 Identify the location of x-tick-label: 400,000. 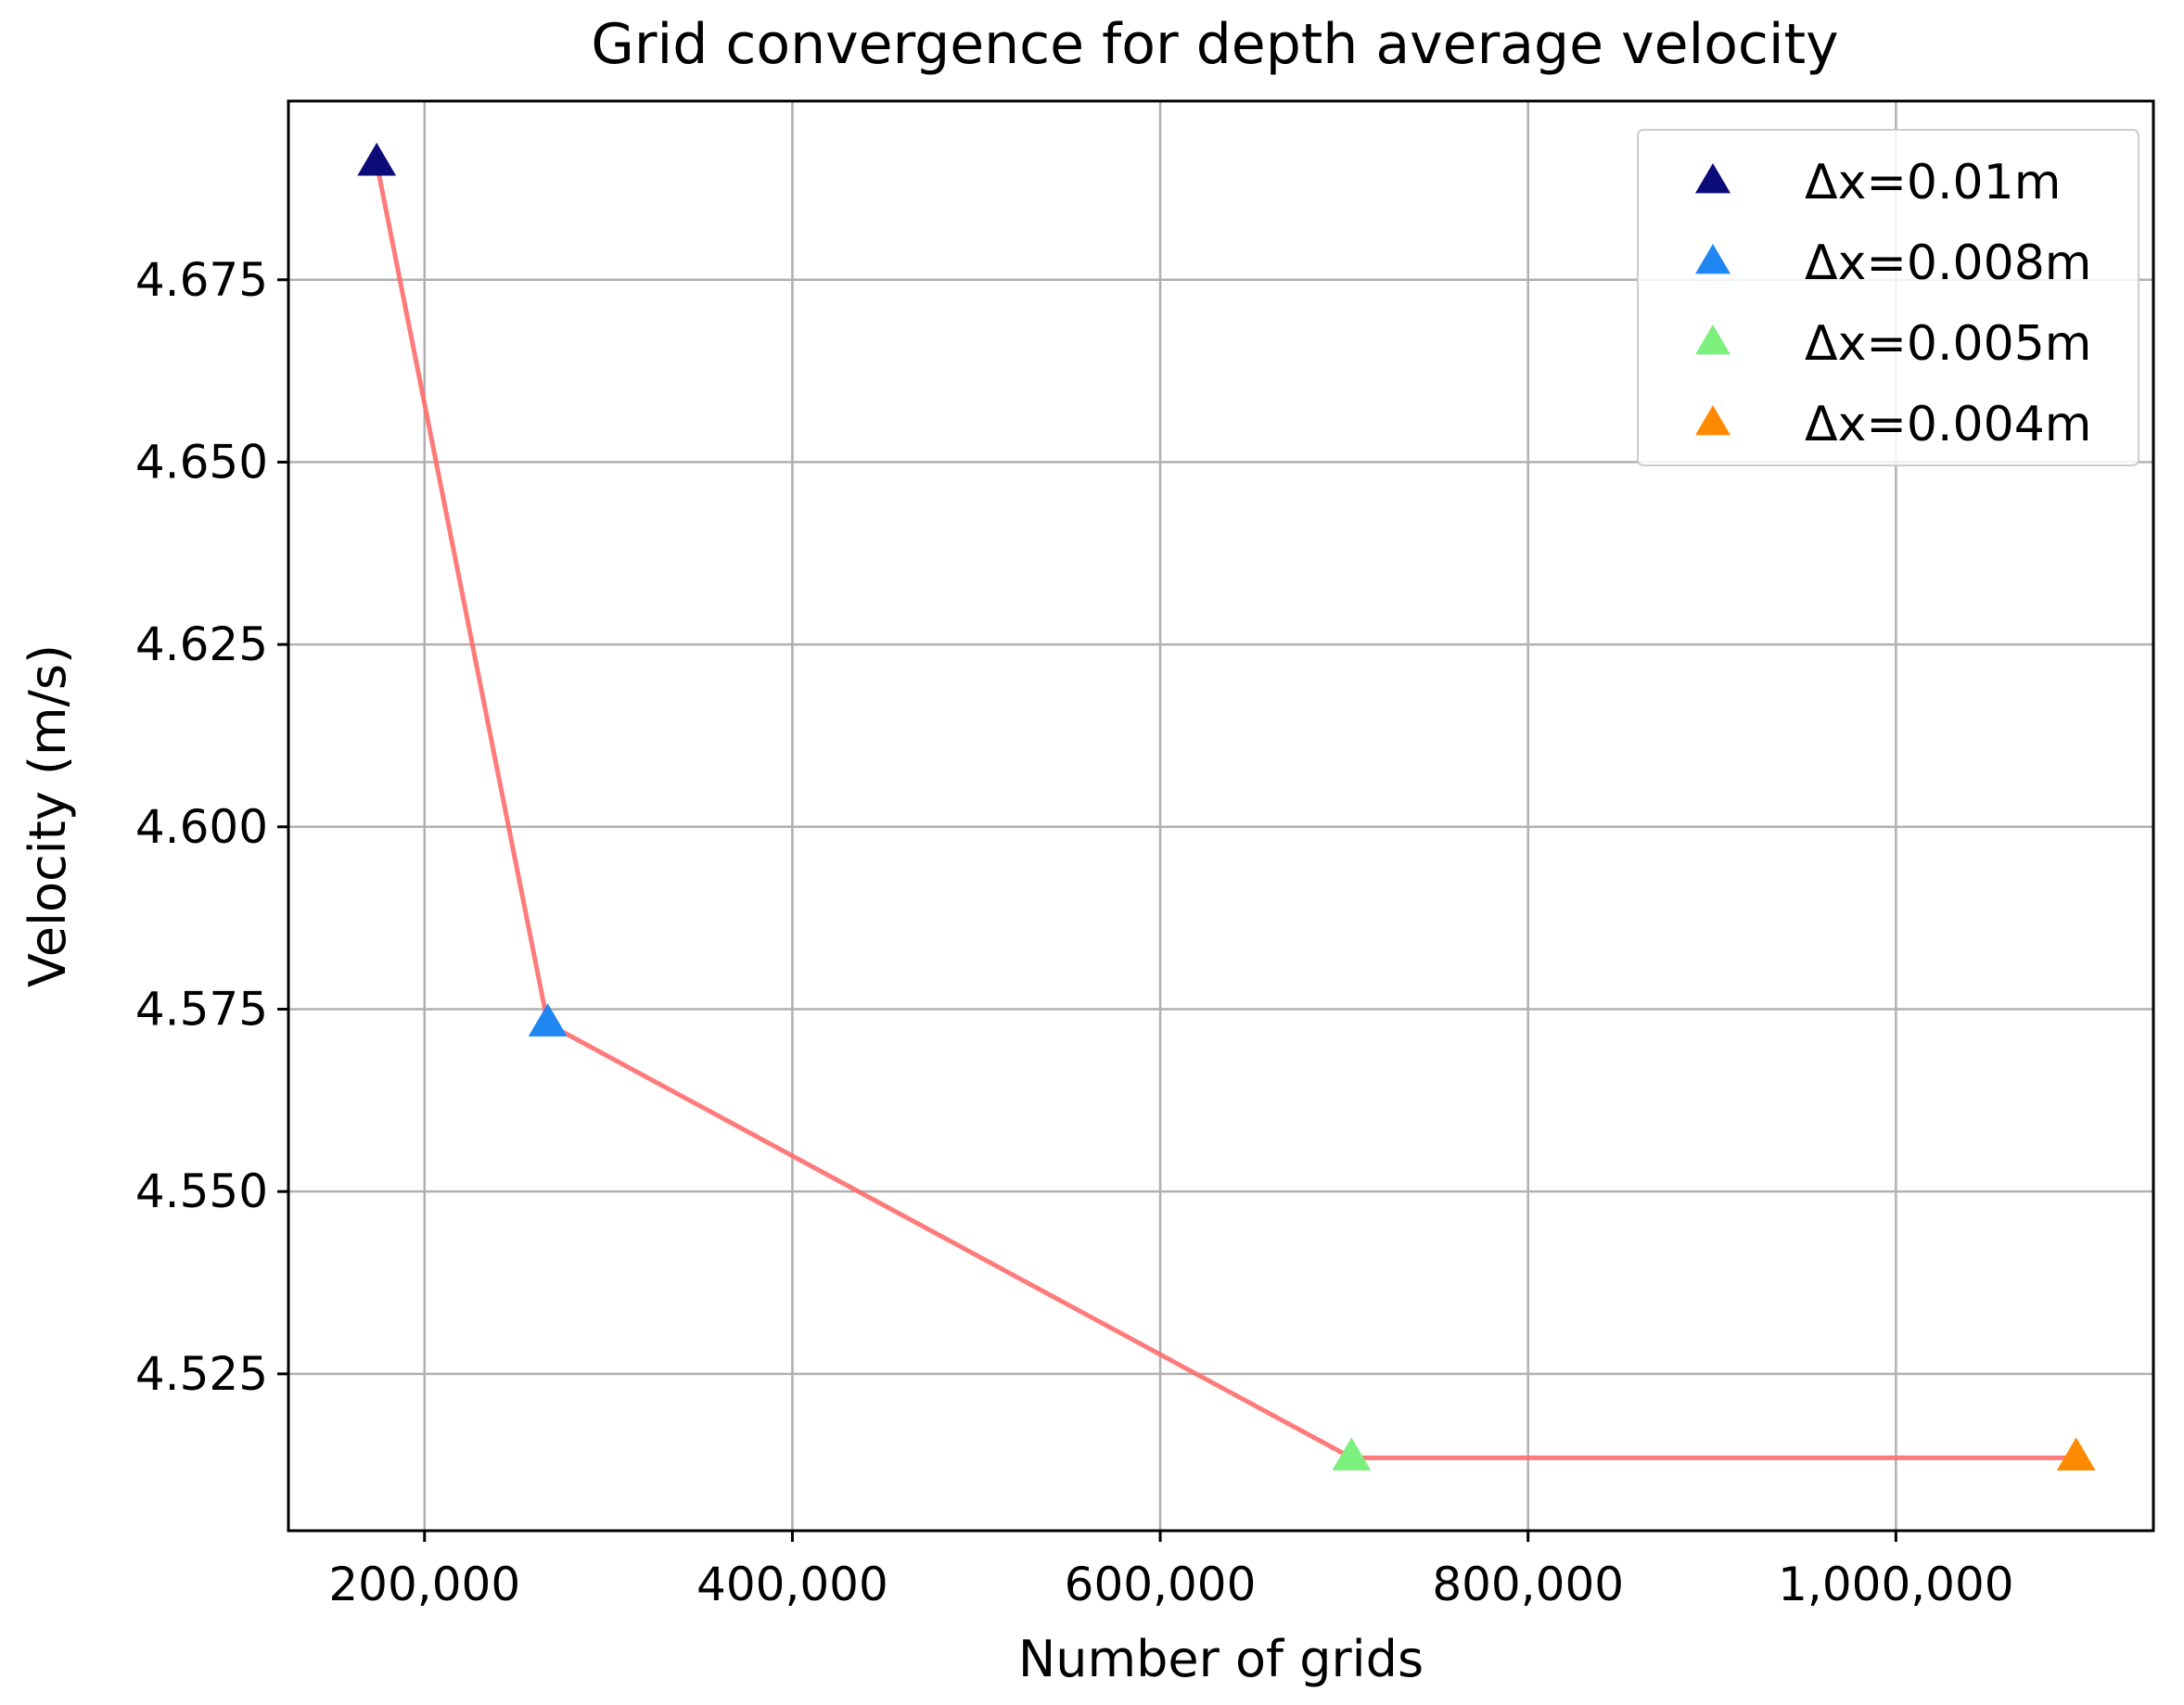
(792, 1584).